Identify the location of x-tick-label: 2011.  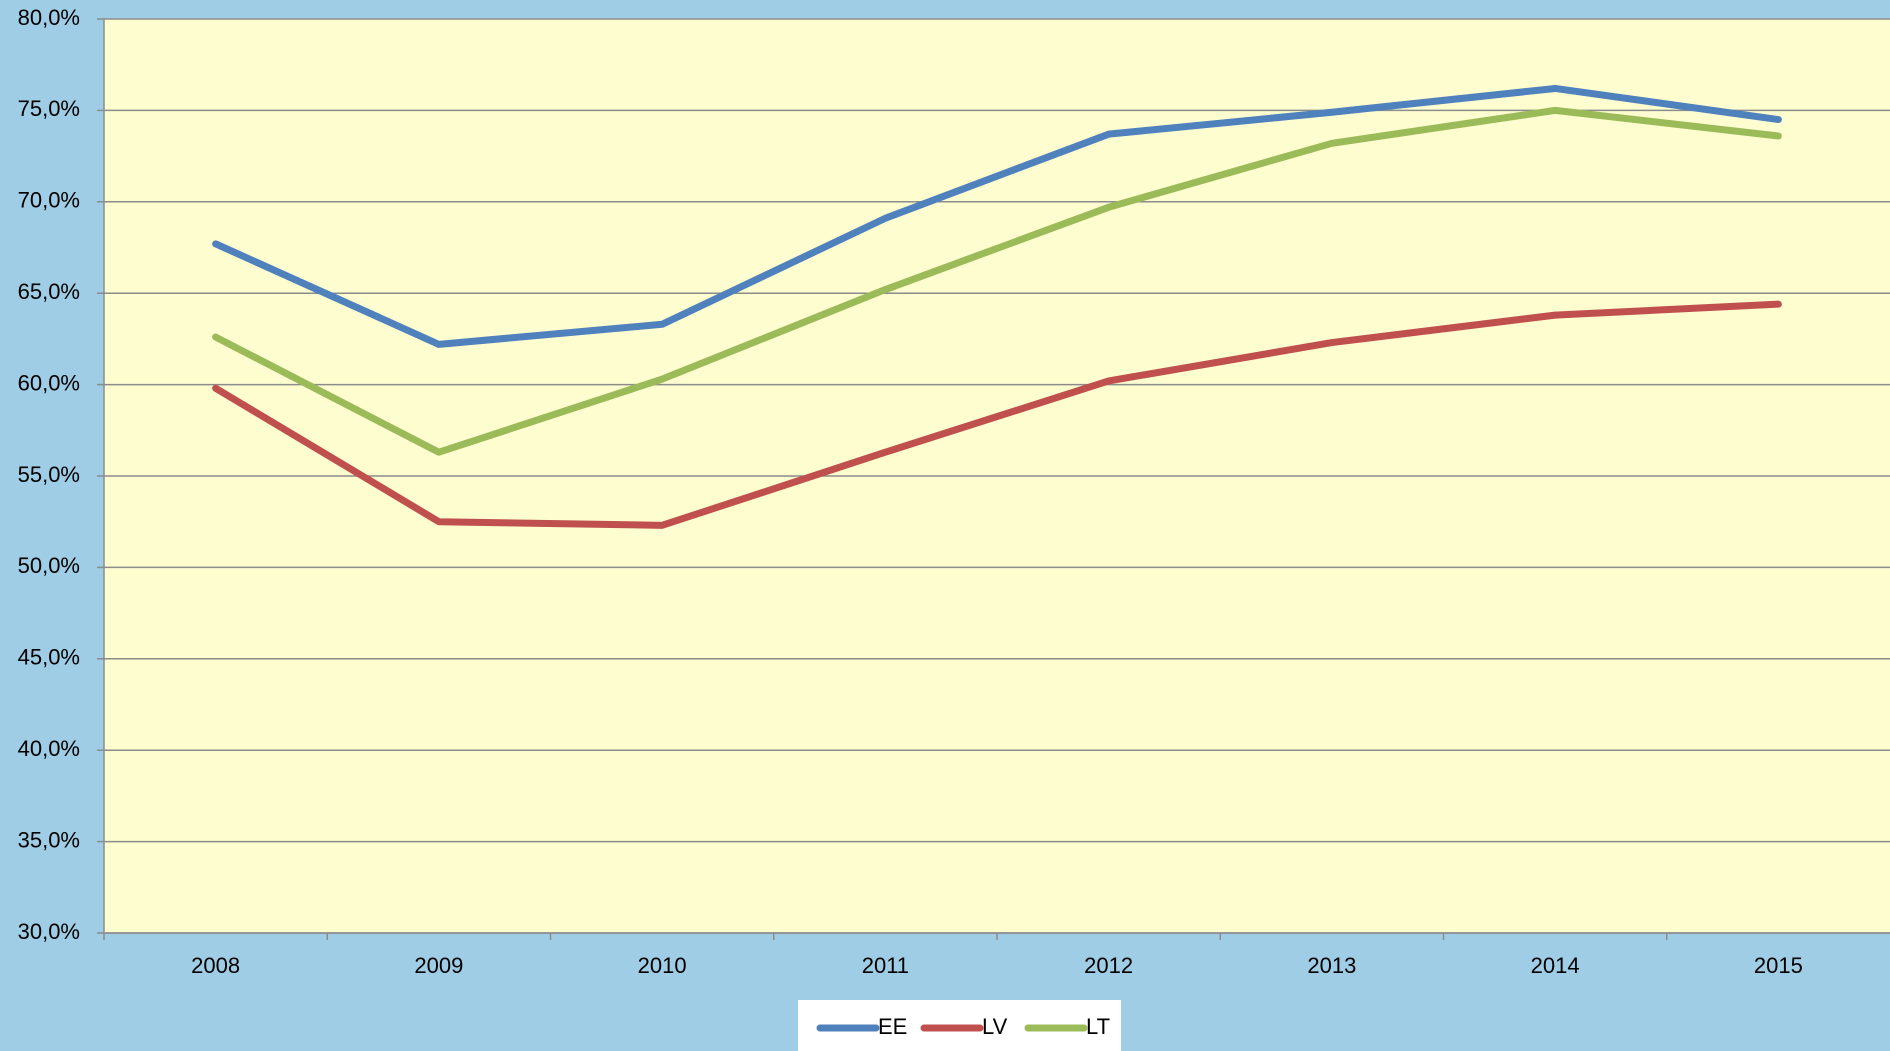
(885, 965).